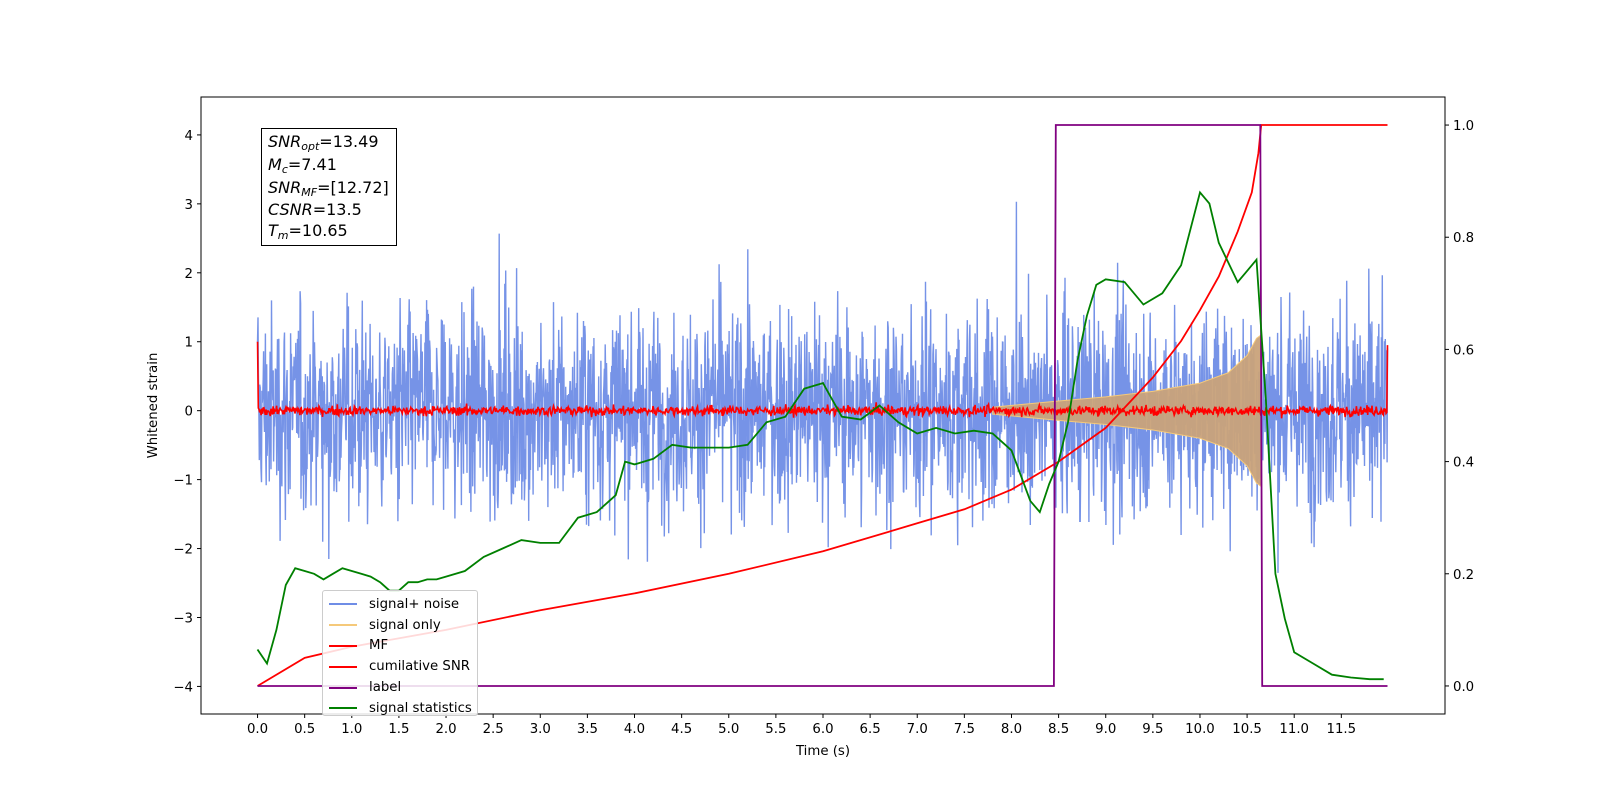 The height and width of the screenshot is (800, 1600). I want to click on legend-item-mf: MF, so click(400, 646).